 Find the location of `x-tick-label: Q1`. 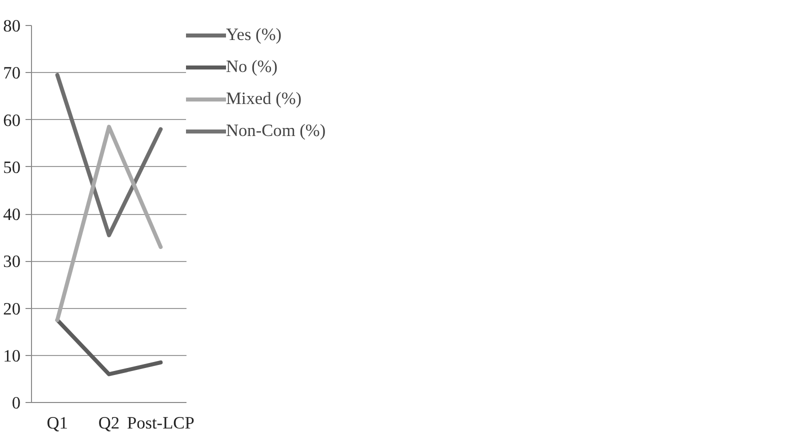

x-tick-label: Q1 is located at coordinates (57, 423).